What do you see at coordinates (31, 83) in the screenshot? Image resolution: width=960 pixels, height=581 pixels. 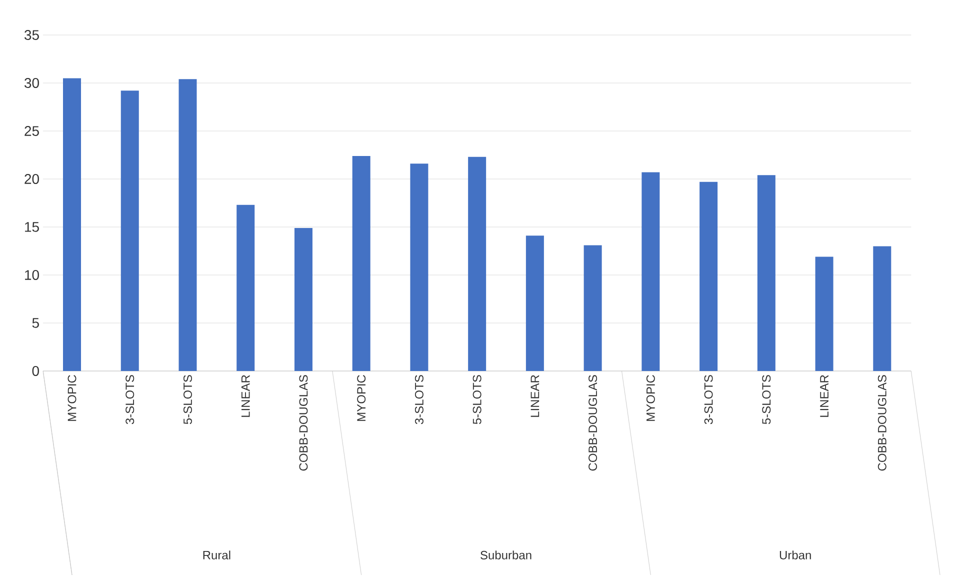 I see `y-tick-label: 30` at bounding box center [31, 83].